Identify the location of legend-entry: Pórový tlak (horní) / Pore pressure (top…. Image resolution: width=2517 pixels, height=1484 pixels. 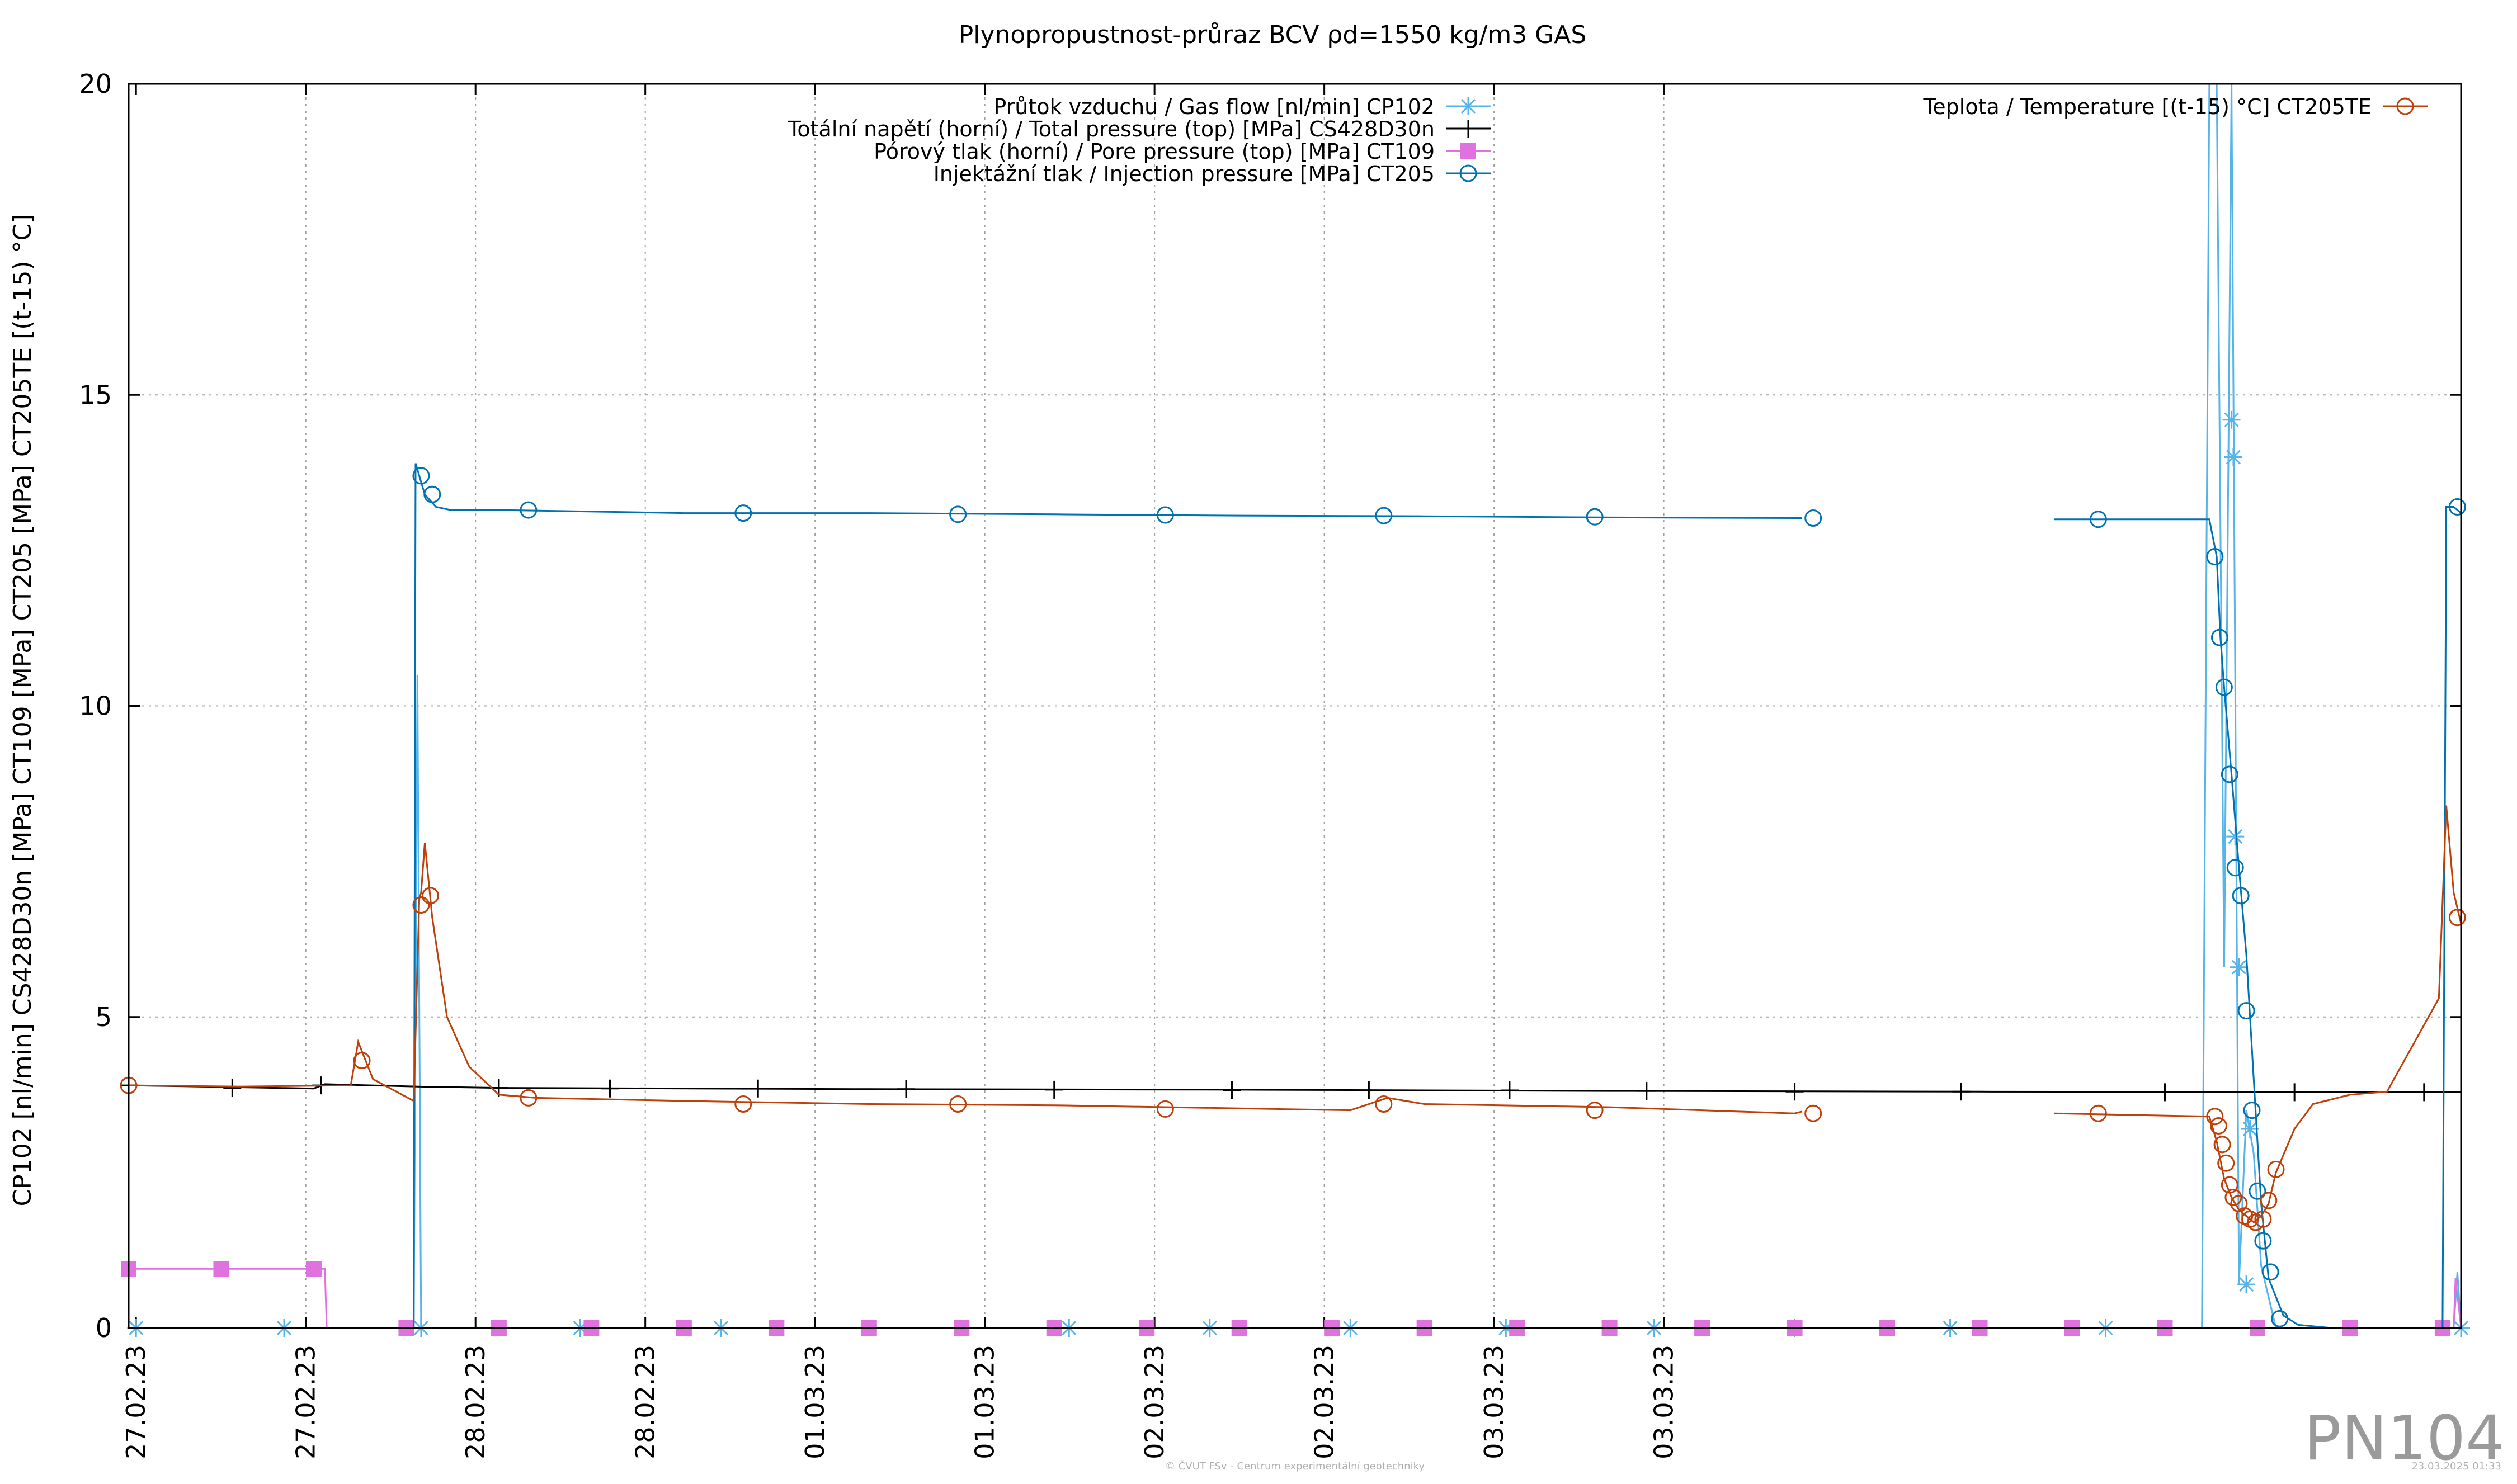
(1182, 151).